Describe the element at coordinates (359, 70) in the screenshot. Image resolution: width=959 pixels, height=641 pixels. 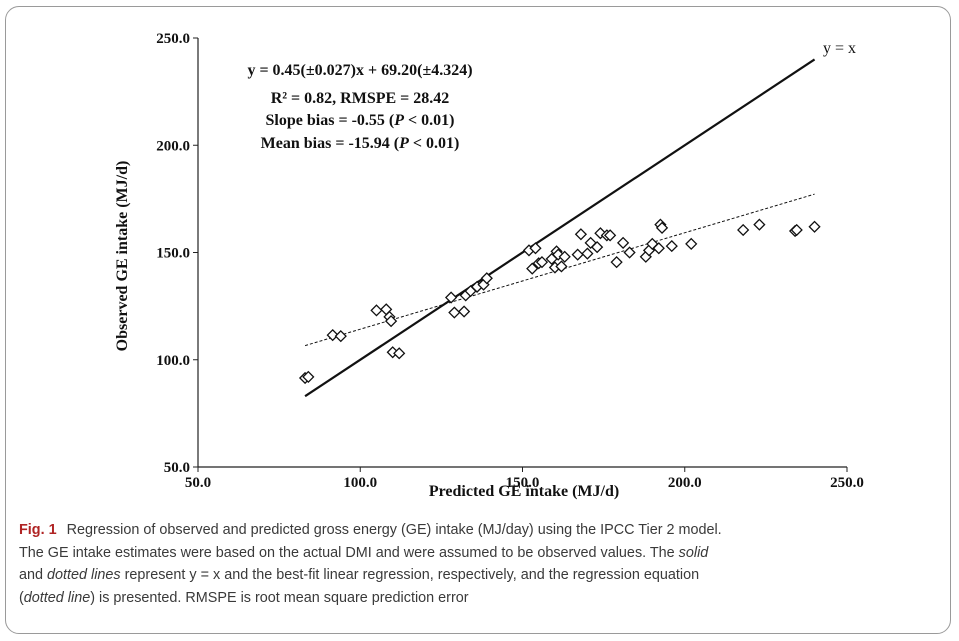
I see `equation-annotation: y = 0.45(±0.027)x + 69.20(±4.324)` at that location.